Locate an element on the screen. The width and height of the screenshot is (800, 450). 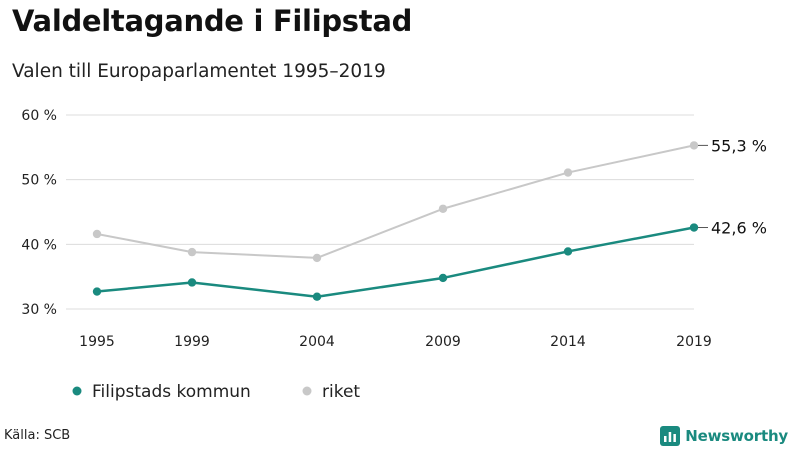
series-line is located at coordinates (395, 262).